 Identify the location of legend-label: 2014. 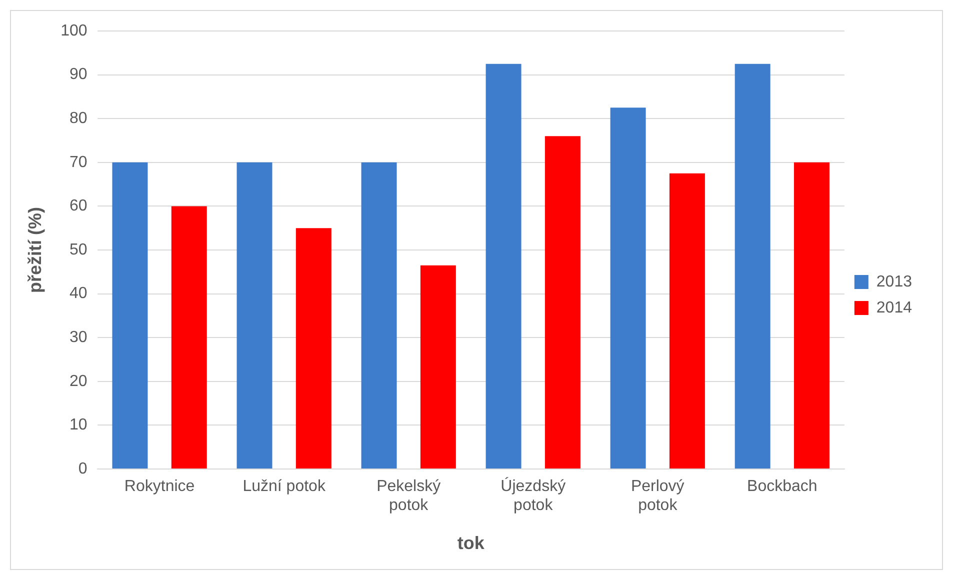
(894, 307).